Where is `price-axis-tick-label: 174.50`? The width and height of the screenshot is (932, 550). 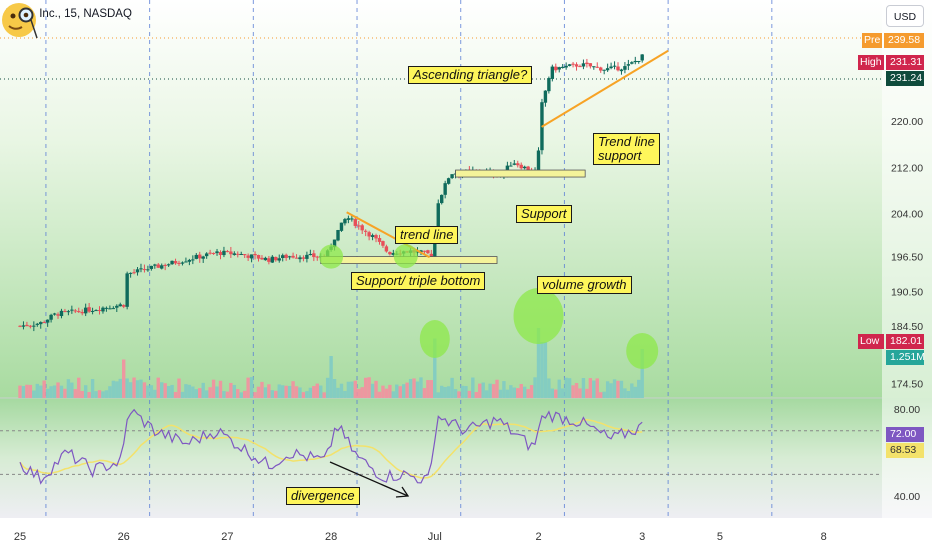
price-axis-tick-label: 174.50 is located at coordinates (907, 385).